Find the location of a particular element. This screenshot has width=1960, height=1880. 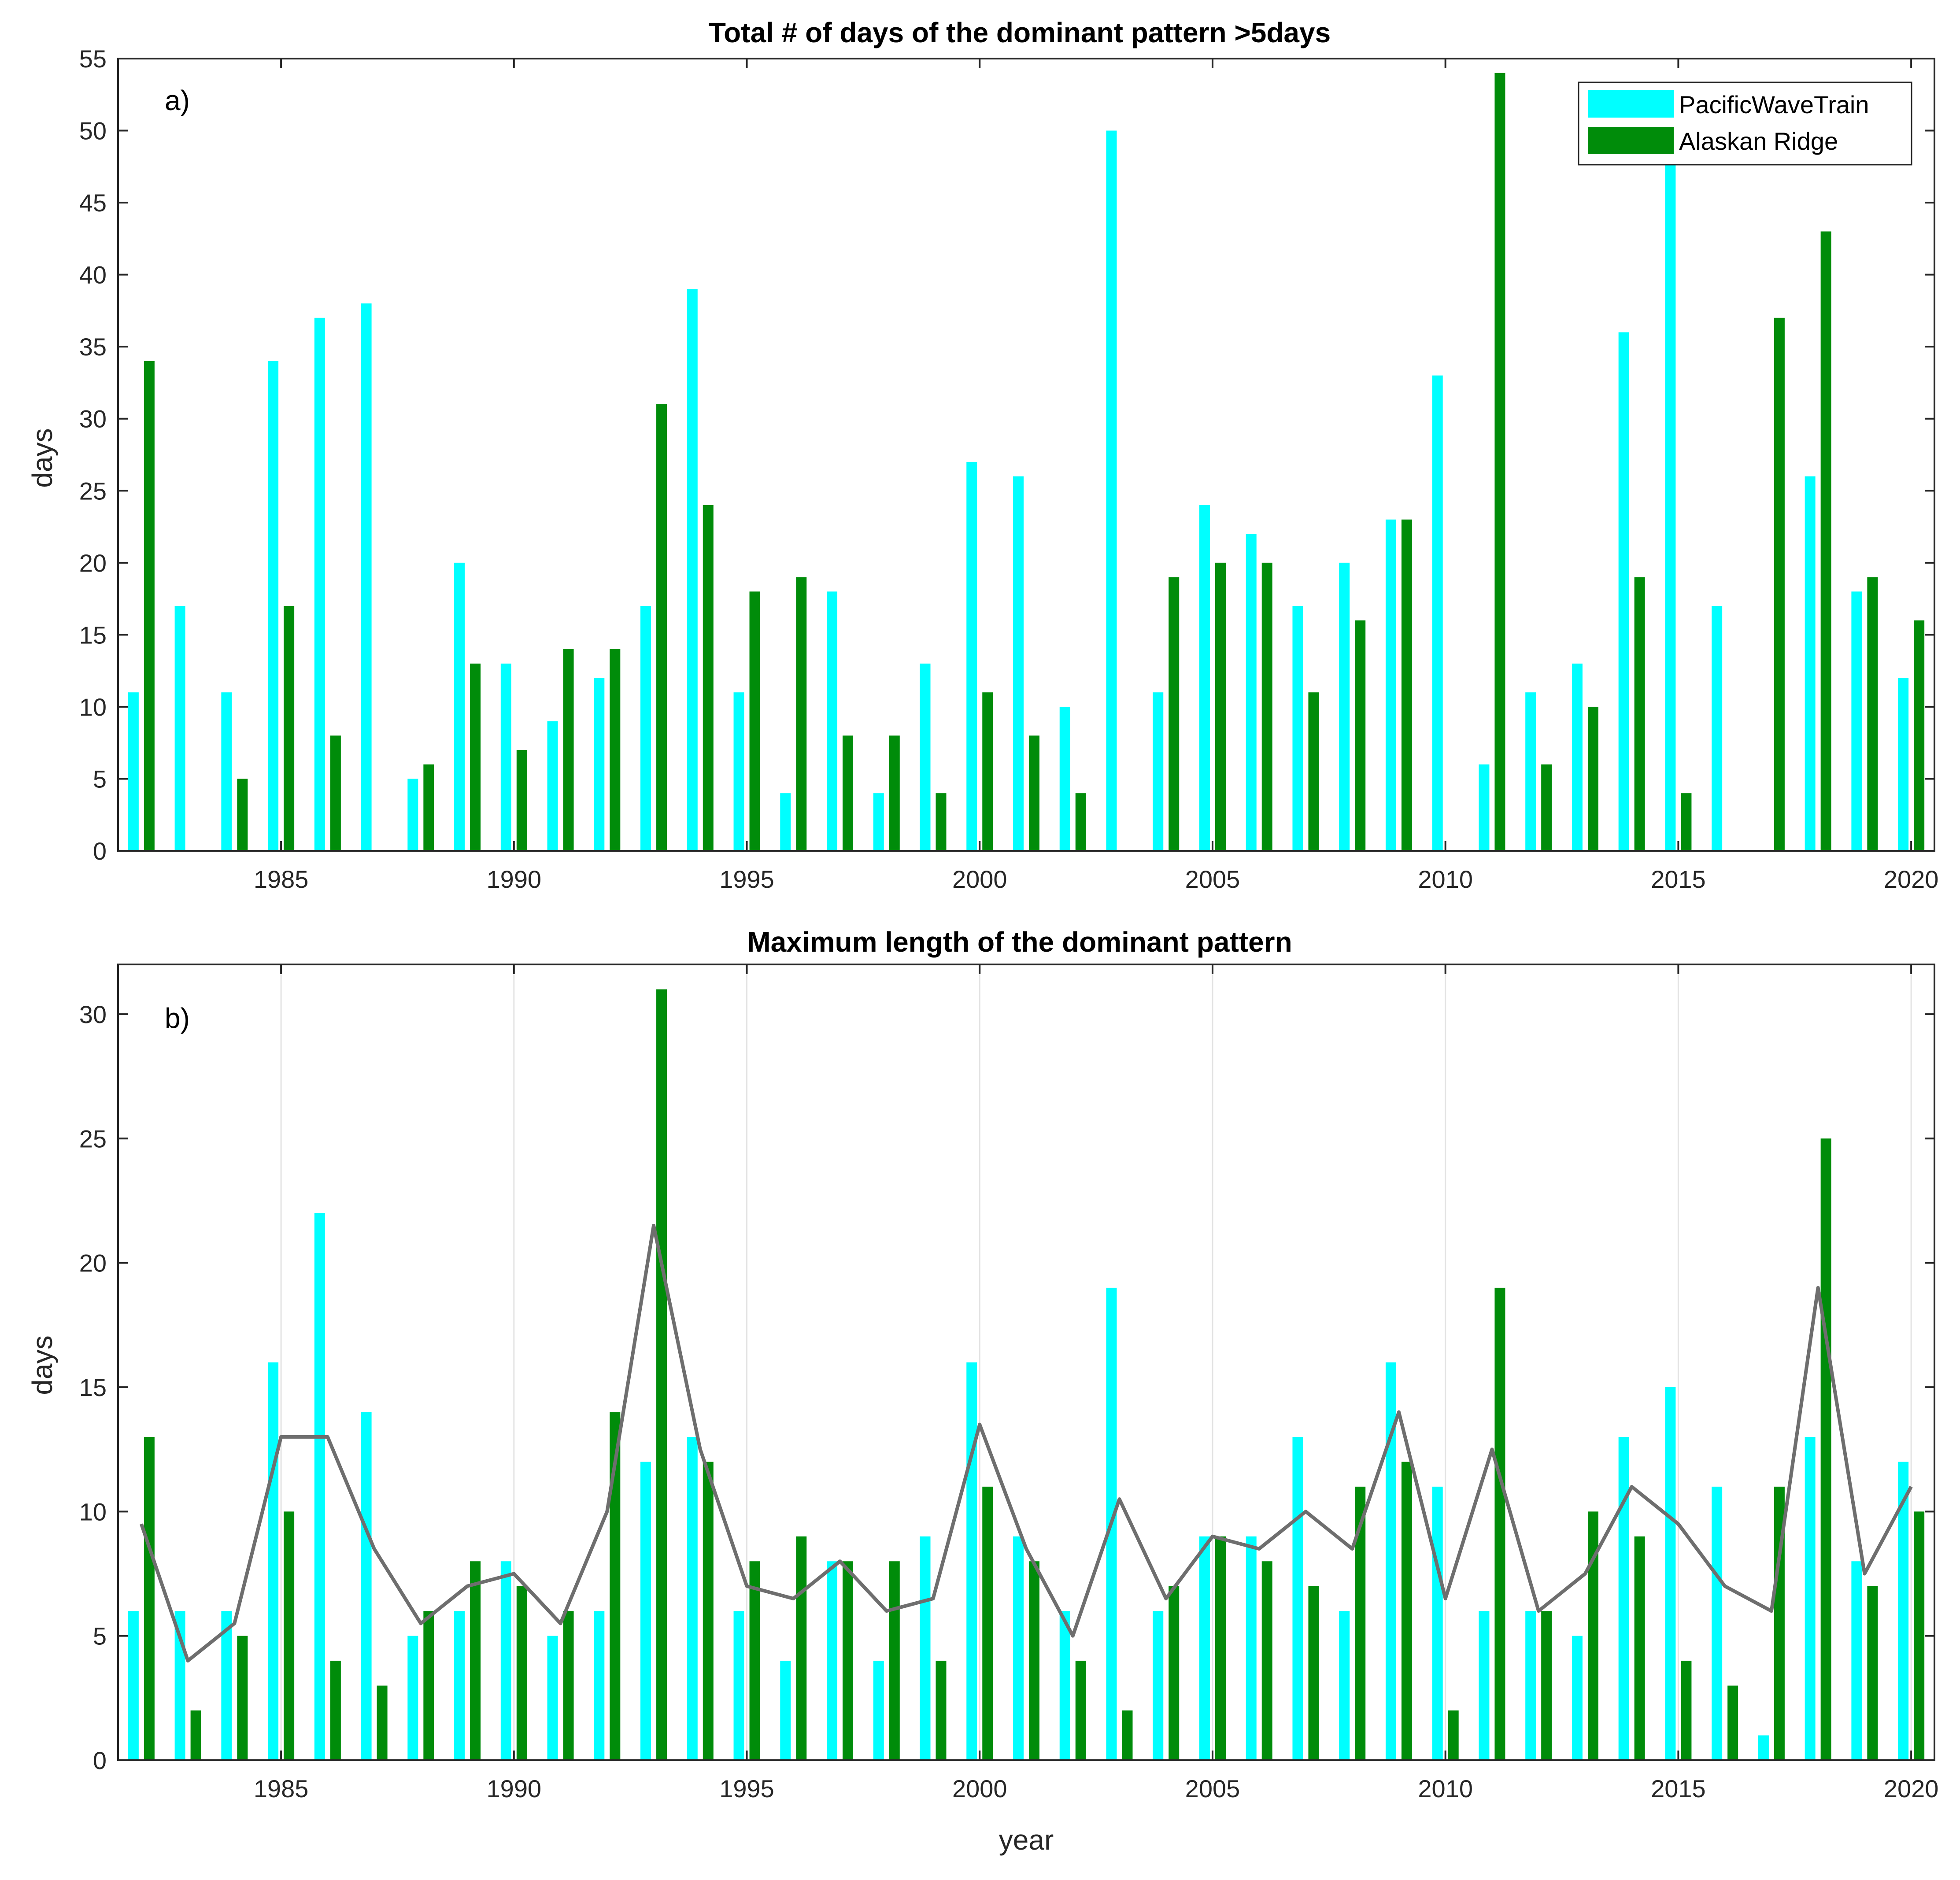

panel-b-ylabel: days is located at coordinates (42, 1365).